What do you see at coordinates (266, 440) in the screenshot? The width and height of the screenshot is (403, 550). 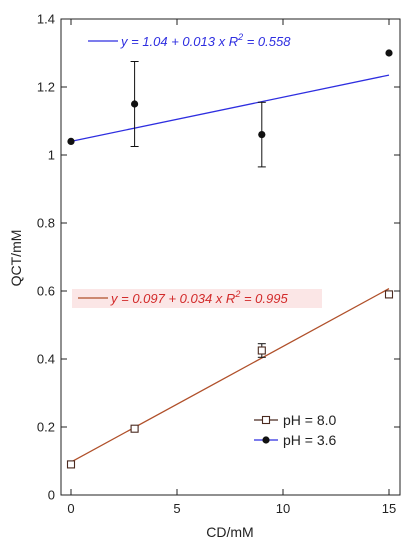 I see `legend-marker-ph36` at bounding box center [266, 440].